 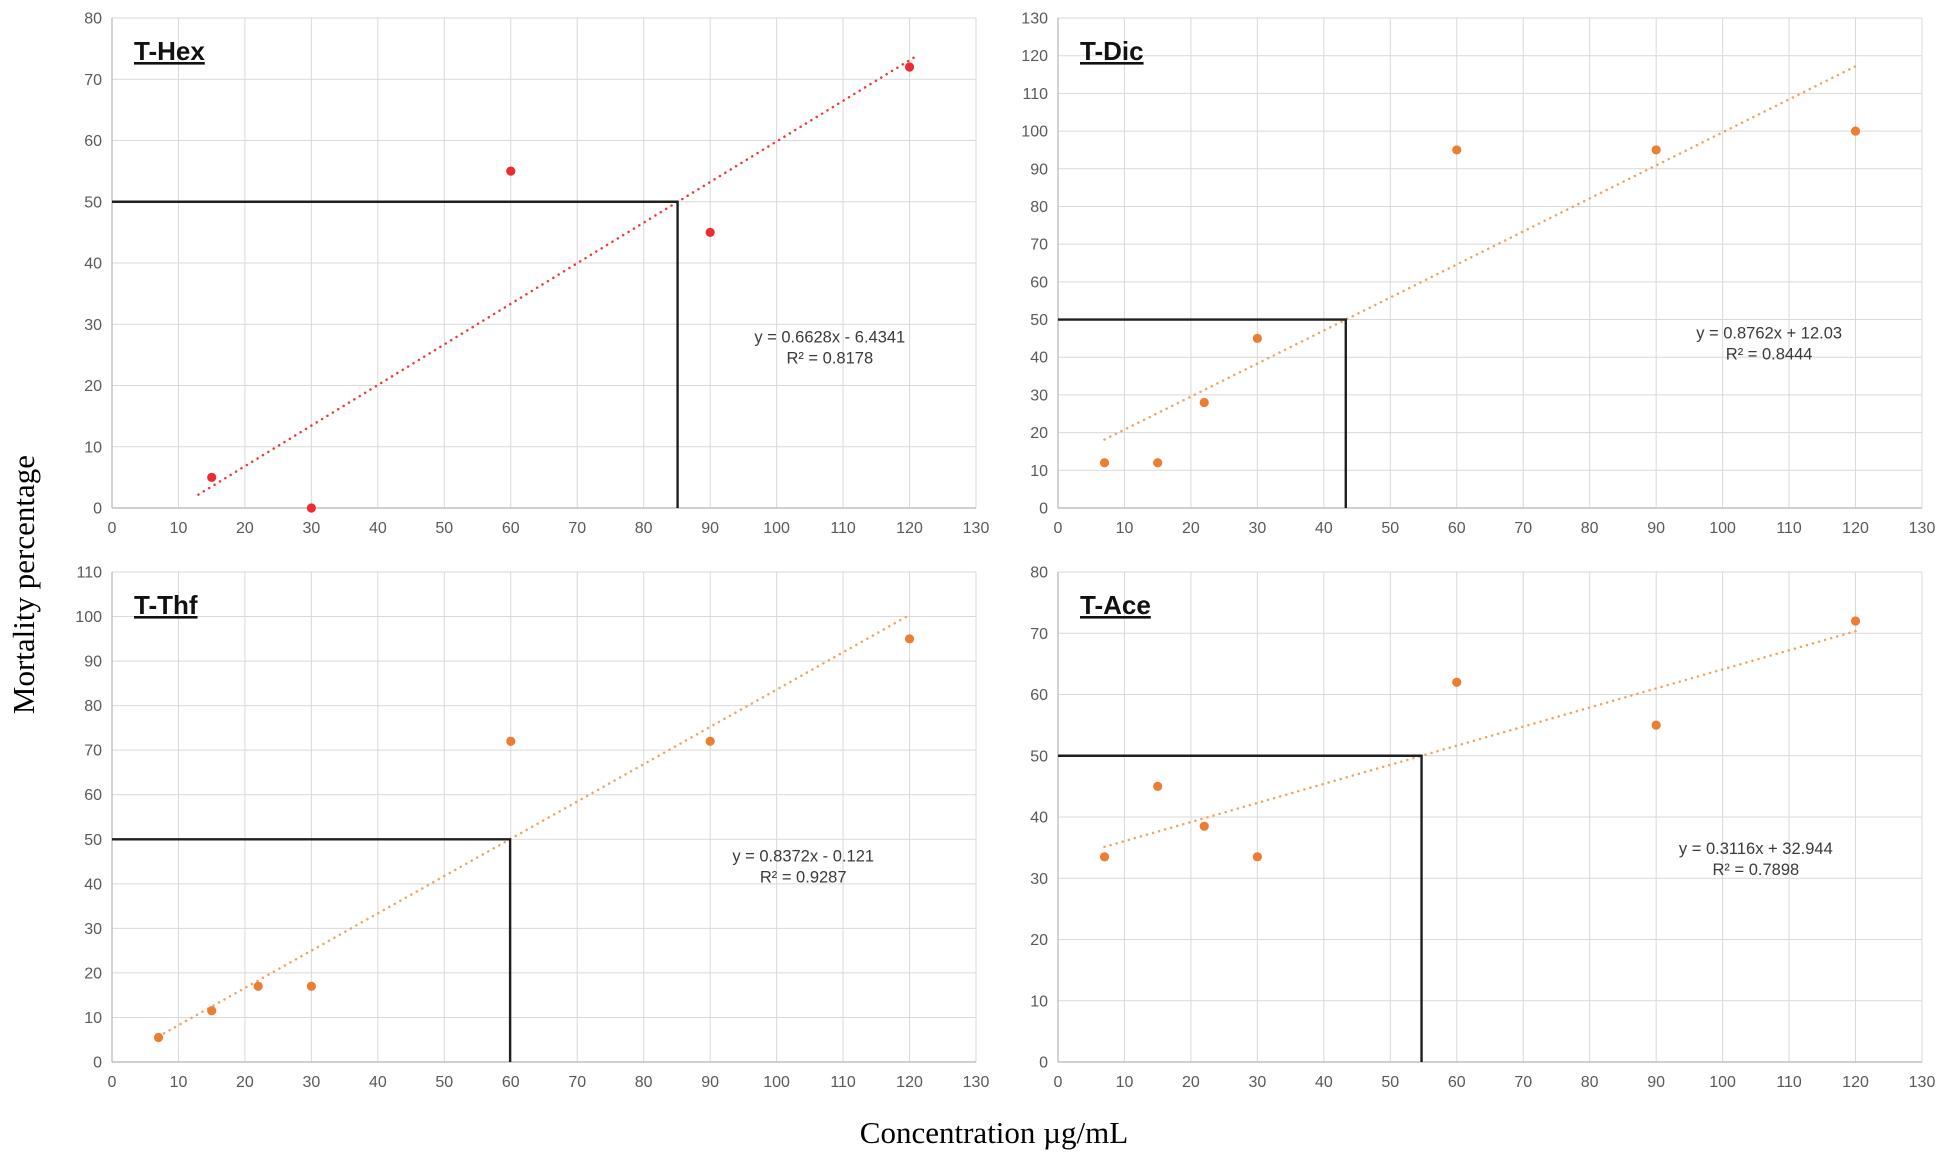 What do you see at coordinates (169, 51) in the screenshot?
I see `chart-title: T-Hex` at bounding box center [169, 51].